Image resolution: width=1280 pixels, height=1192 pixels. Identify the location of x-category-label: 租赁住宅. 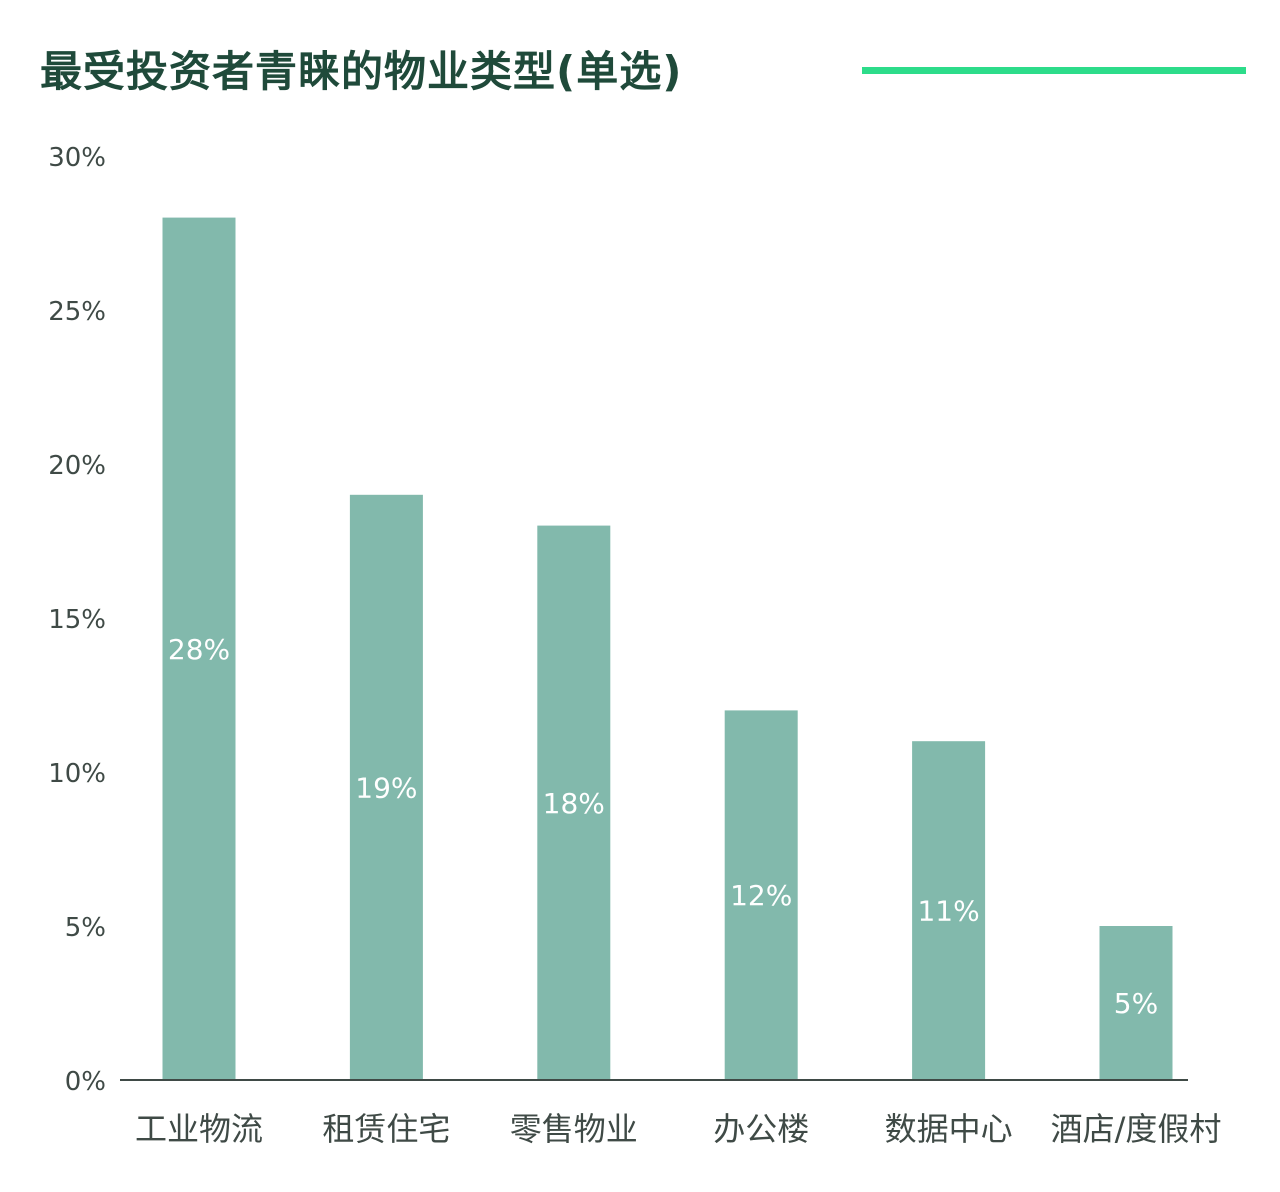
(386, 1129).